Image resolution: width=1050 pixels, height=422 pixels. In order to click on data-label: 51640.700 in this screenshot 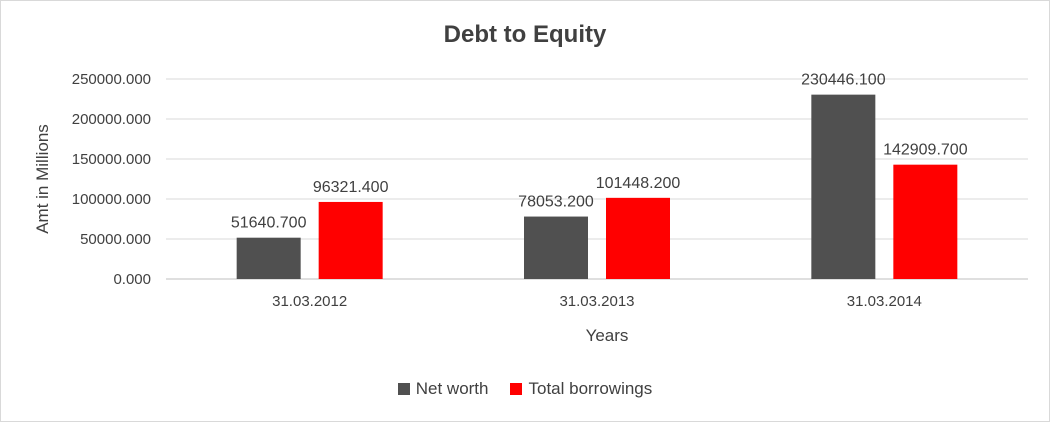, I will do `click(269, 223)`.